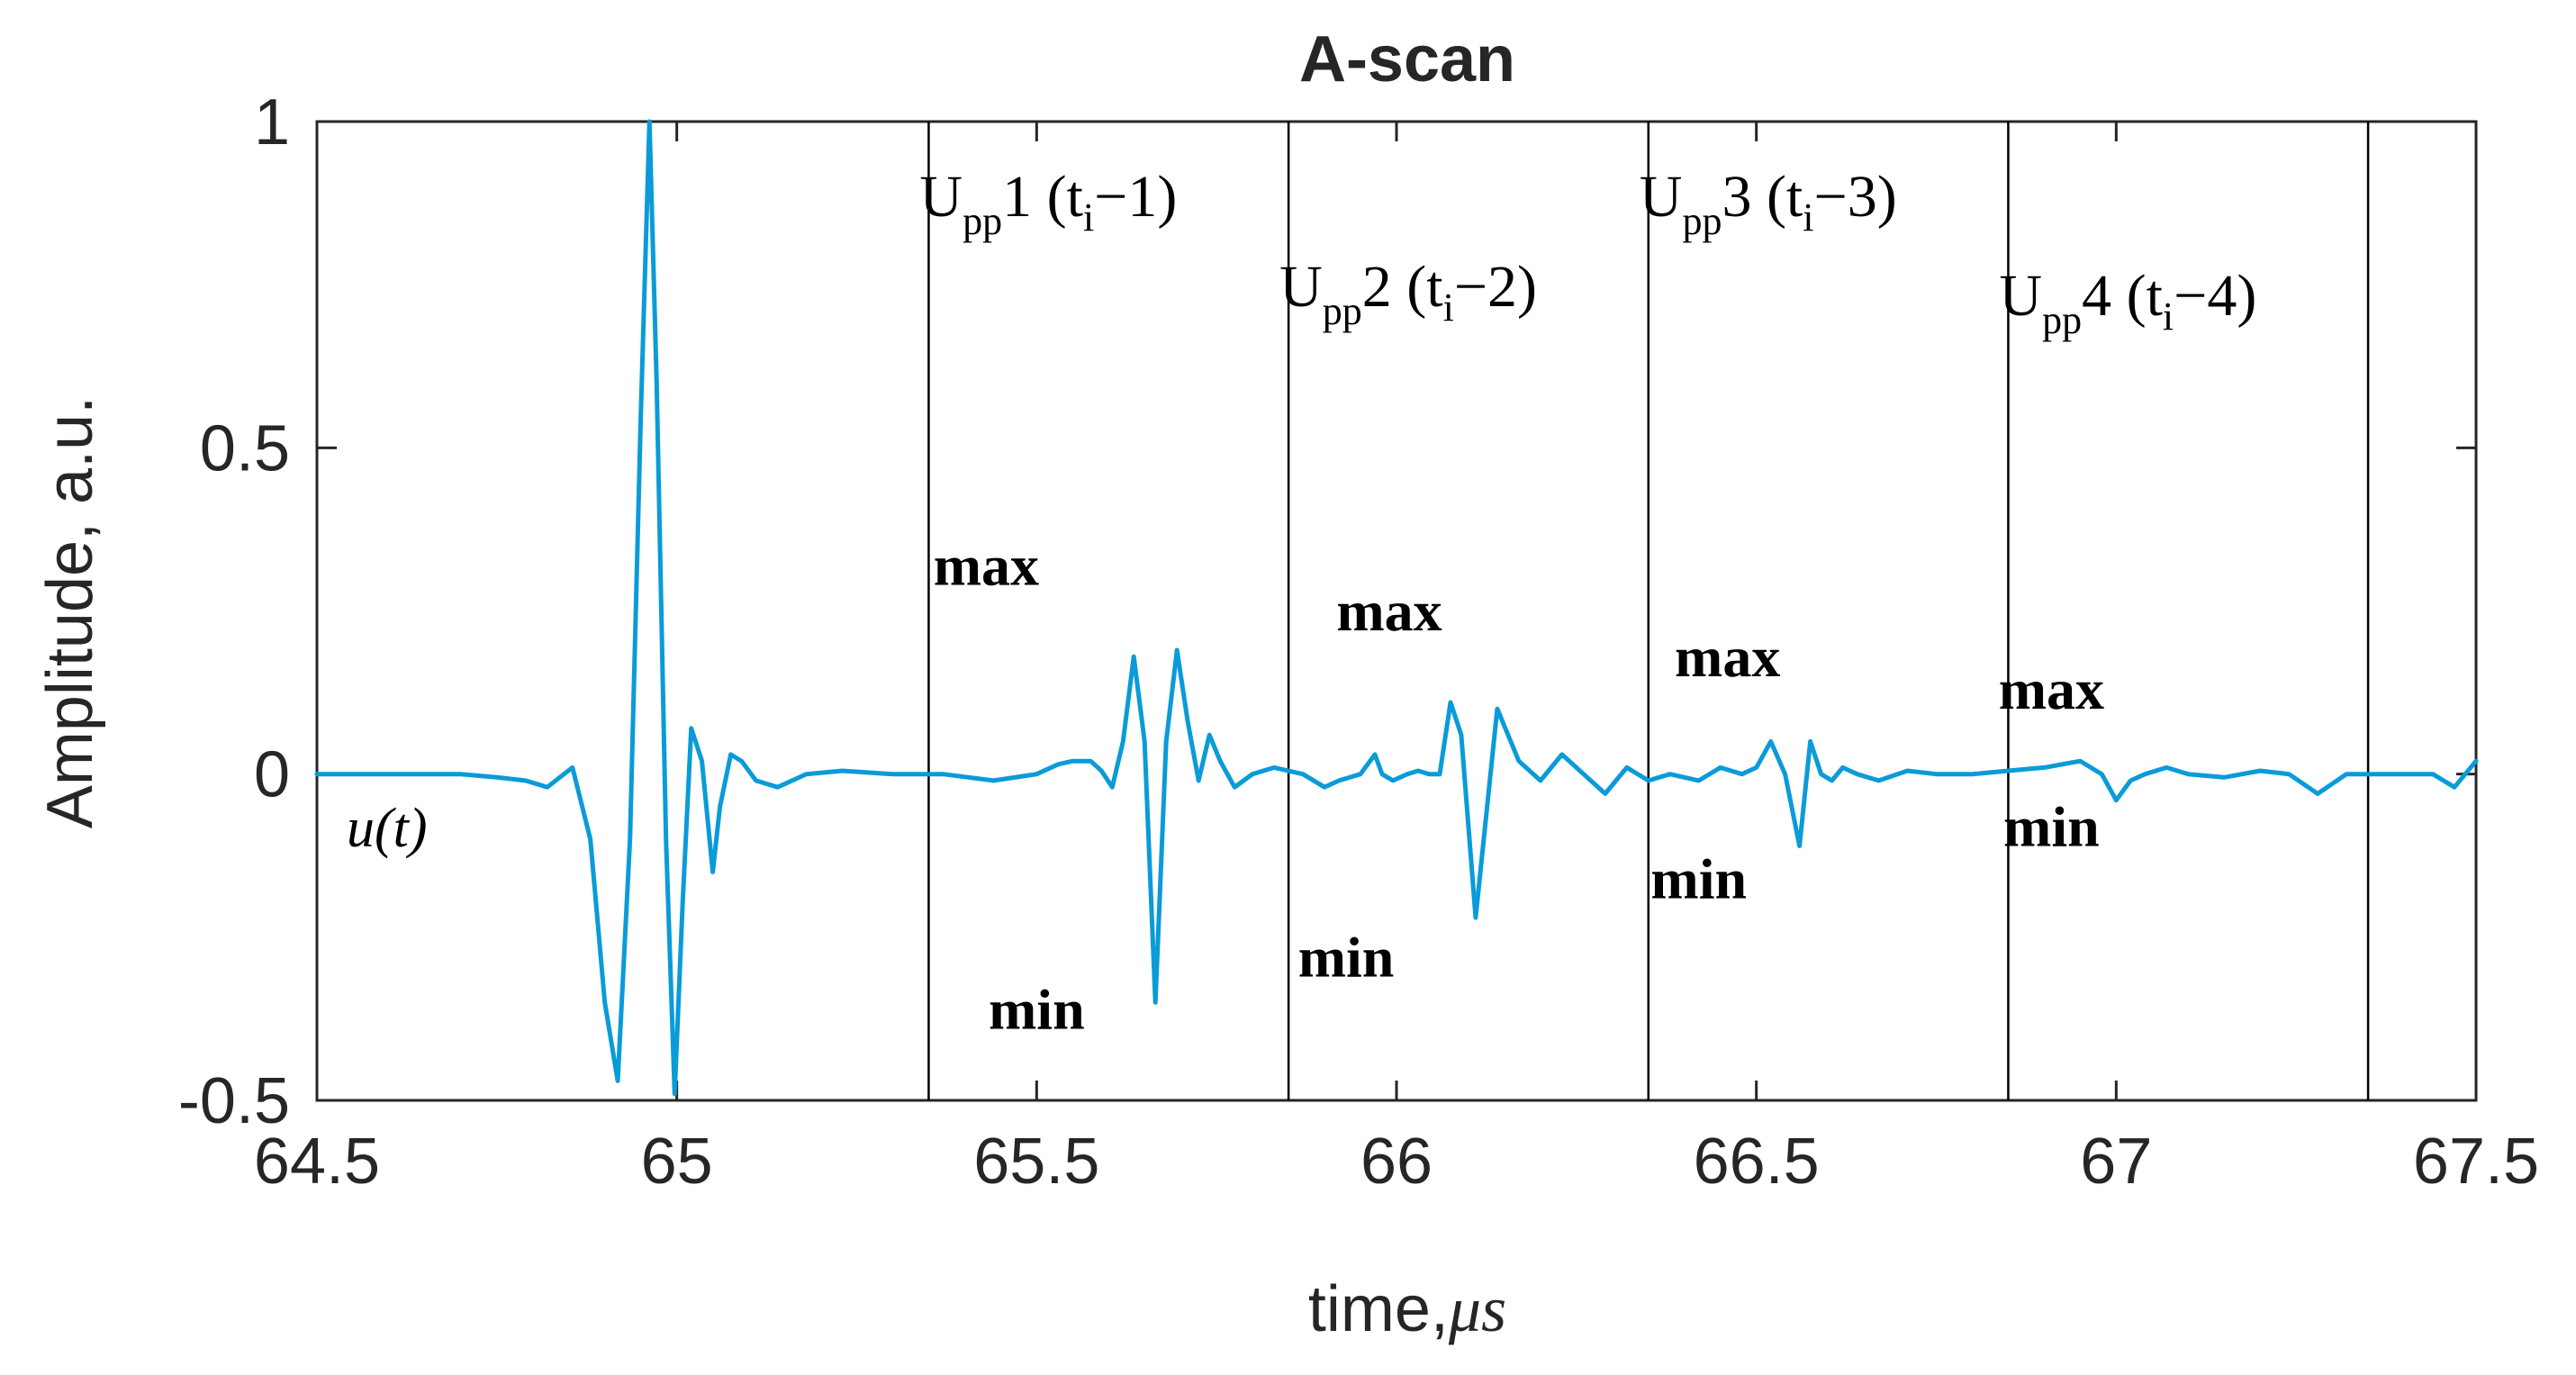  Describe the element at coordinates (1407, 59) in the screenshot. I see `chart-title: A-scan` at that location.